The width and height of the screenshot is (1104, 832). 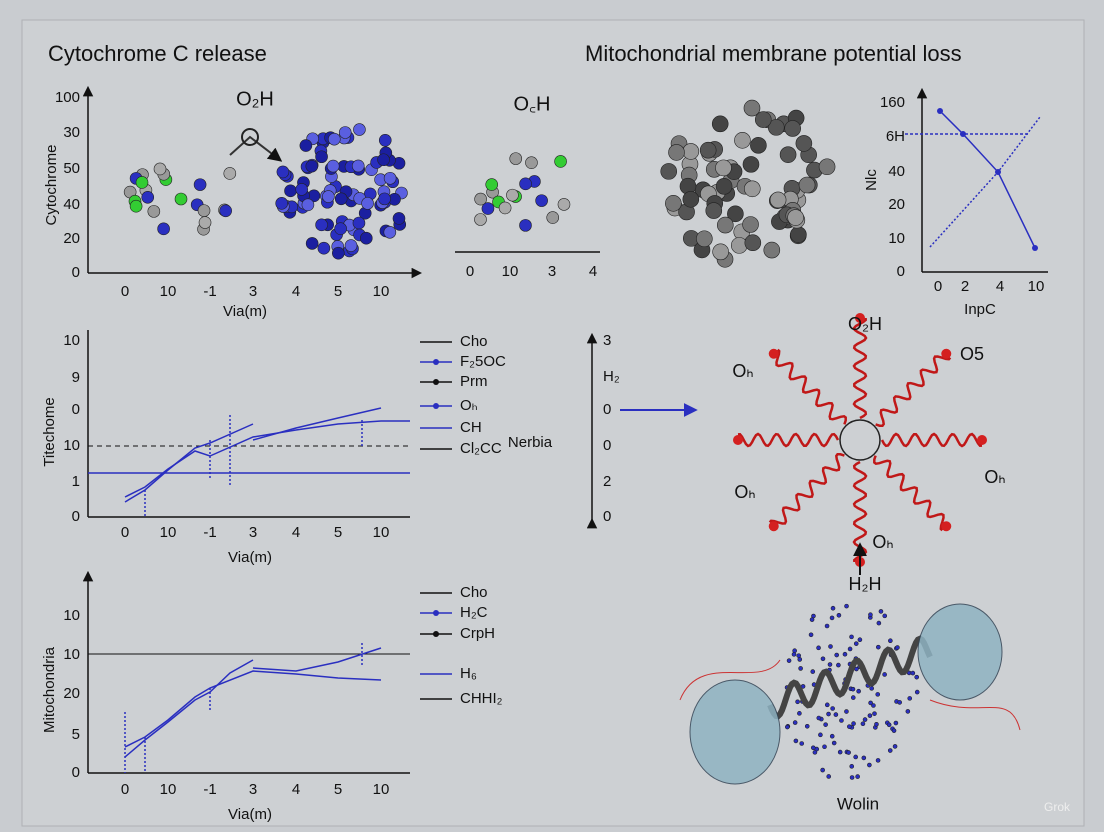 What do you see at coordinates (71, 132) in the screenshot?
I see `y-tick-label: 30` at bounding box center [71, 132].